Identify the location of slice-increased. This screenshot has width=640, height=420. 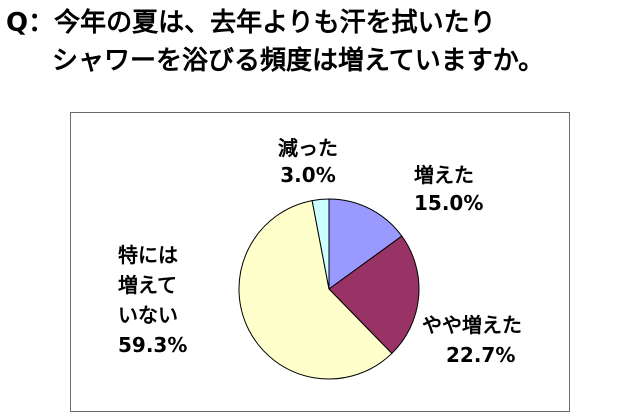
(365, 244).